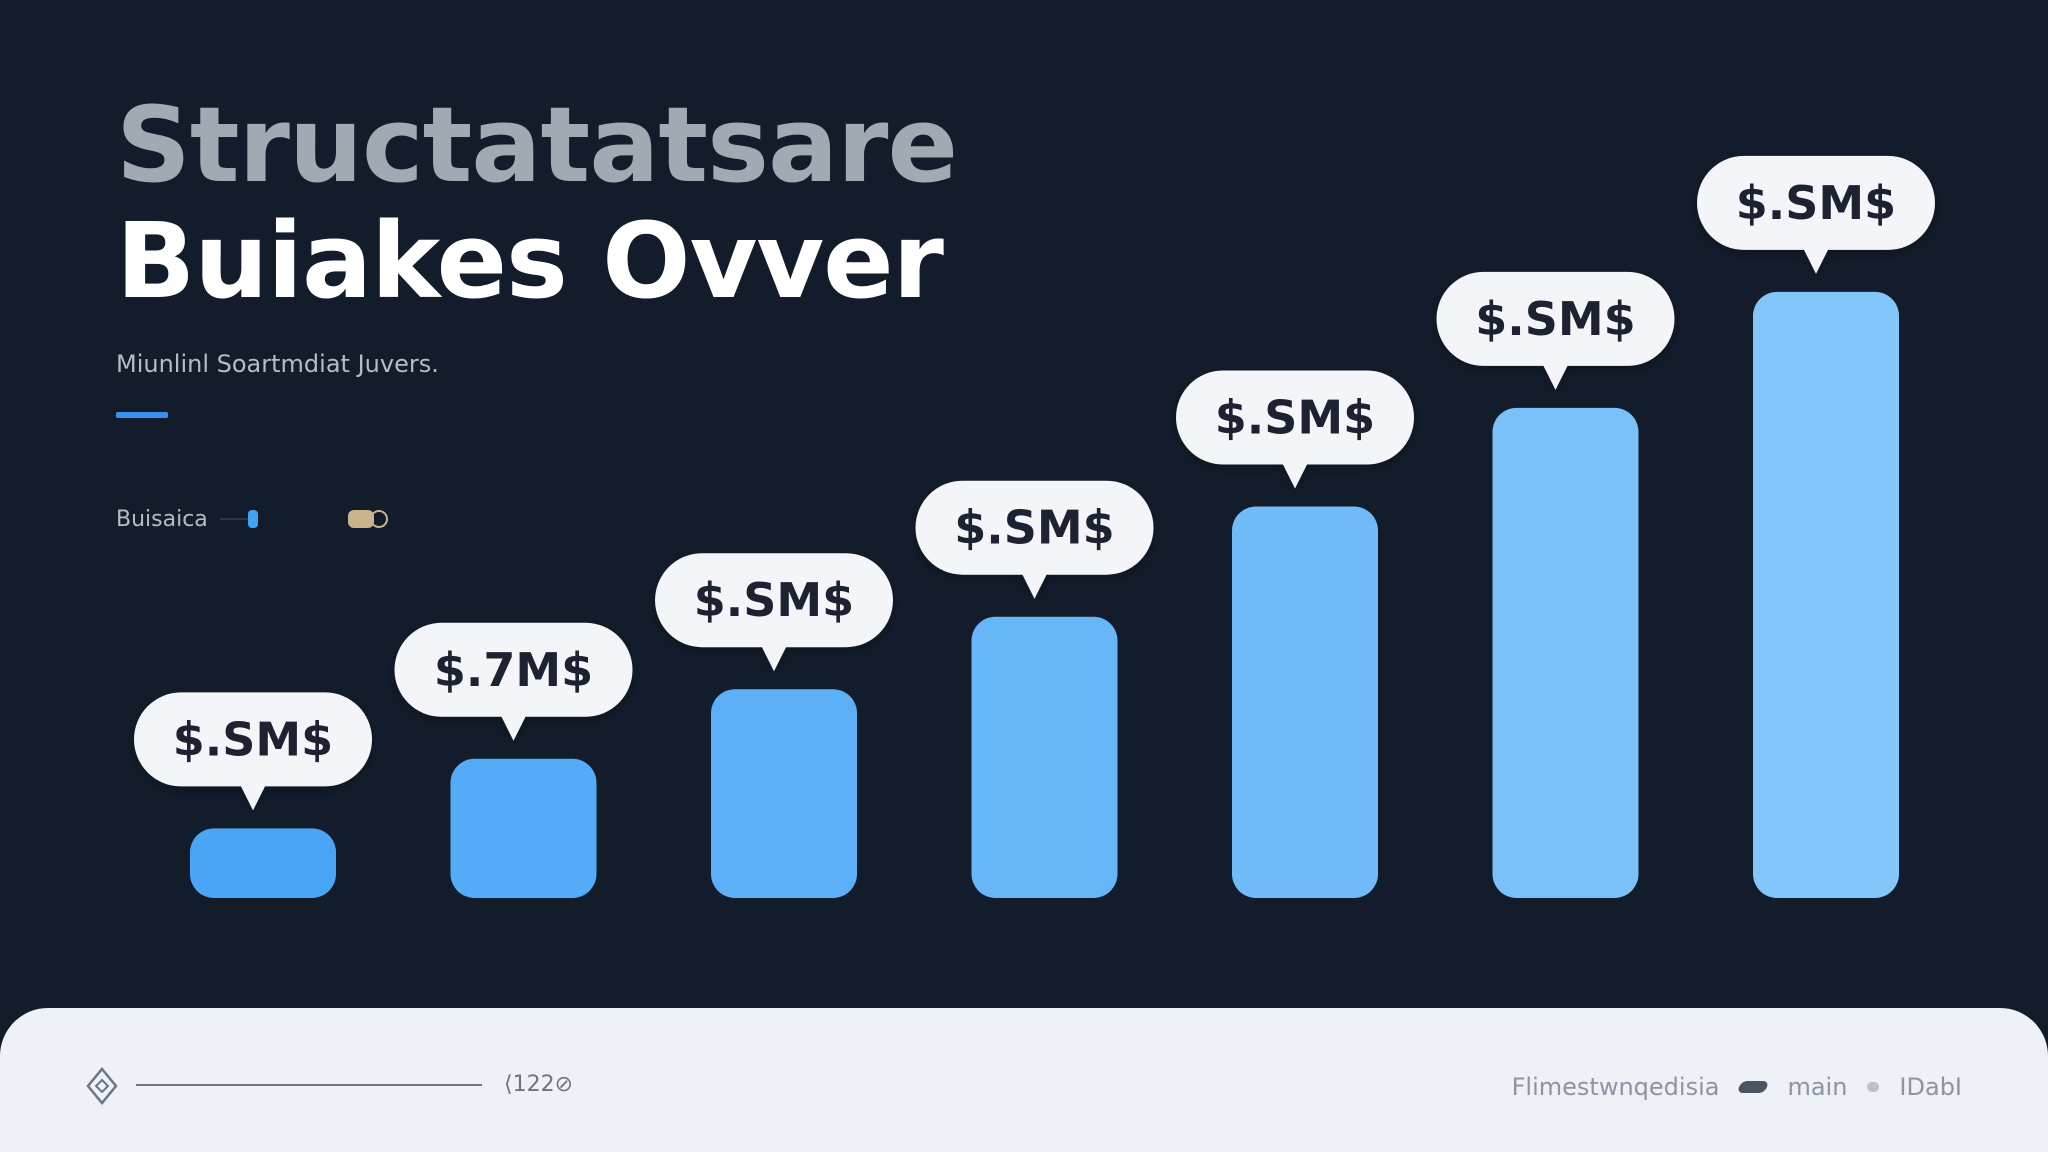 This screenshot has height=1152, width=2048. What do you see at coordinates (539, 1084) in the screenshot?
I see `footer-count: ⟨122⊘` at bounding box center [539, 1084].